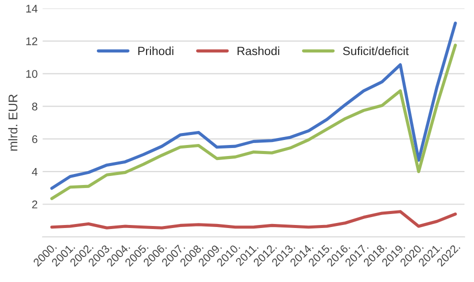  What do you see at coordinates (156, 51) in the screenshot?
I see `legend-label: Prihodi` at bounding box center [156, 51].